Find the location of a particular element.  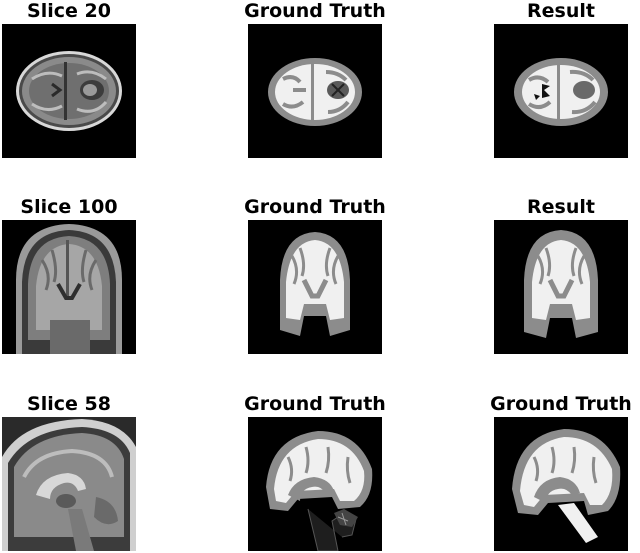

axial-mri-image is located at coordinates (69, 91).